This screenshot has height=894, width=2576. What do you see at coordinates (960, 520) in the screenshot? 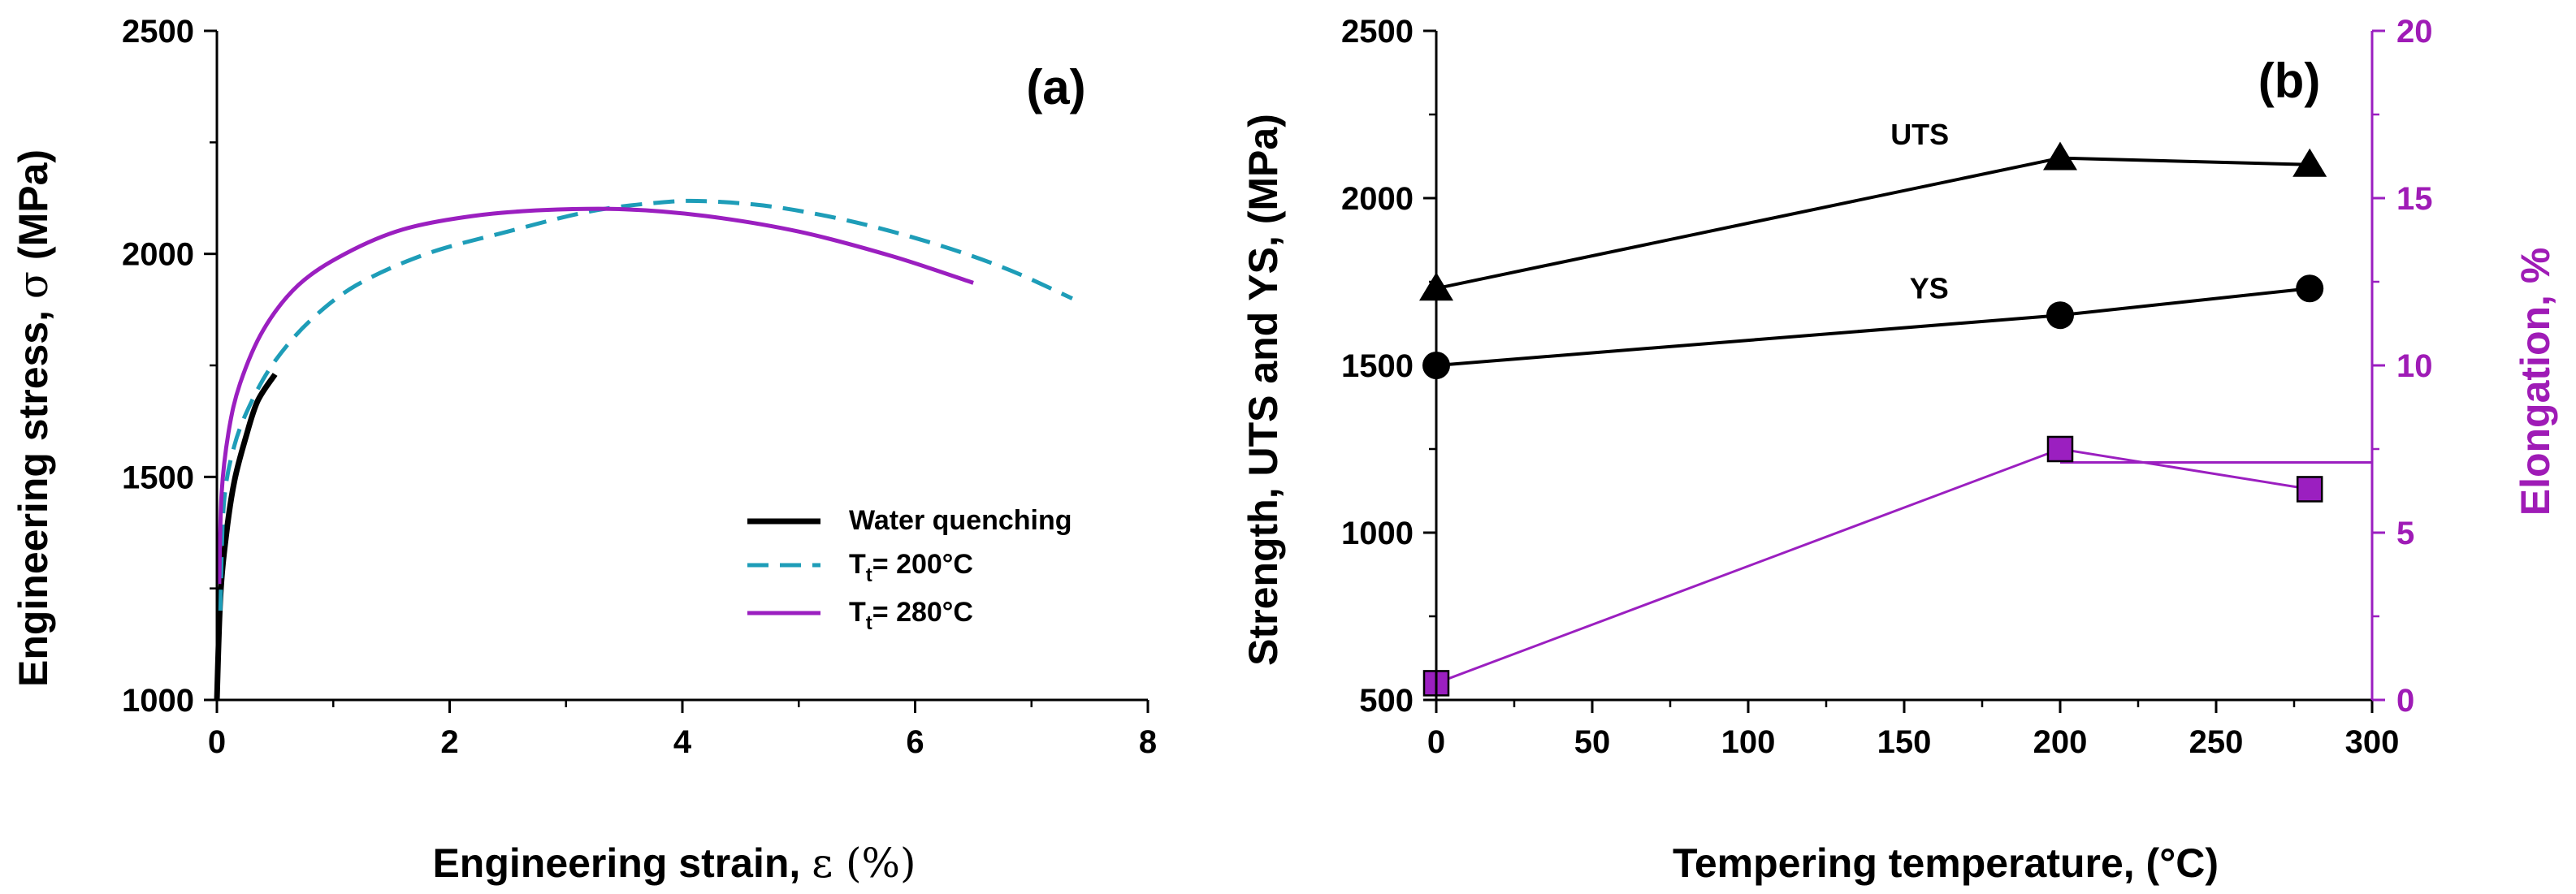
I see `panel-a-legend-label-1: Water quenching` at bounding box center [960, 520].